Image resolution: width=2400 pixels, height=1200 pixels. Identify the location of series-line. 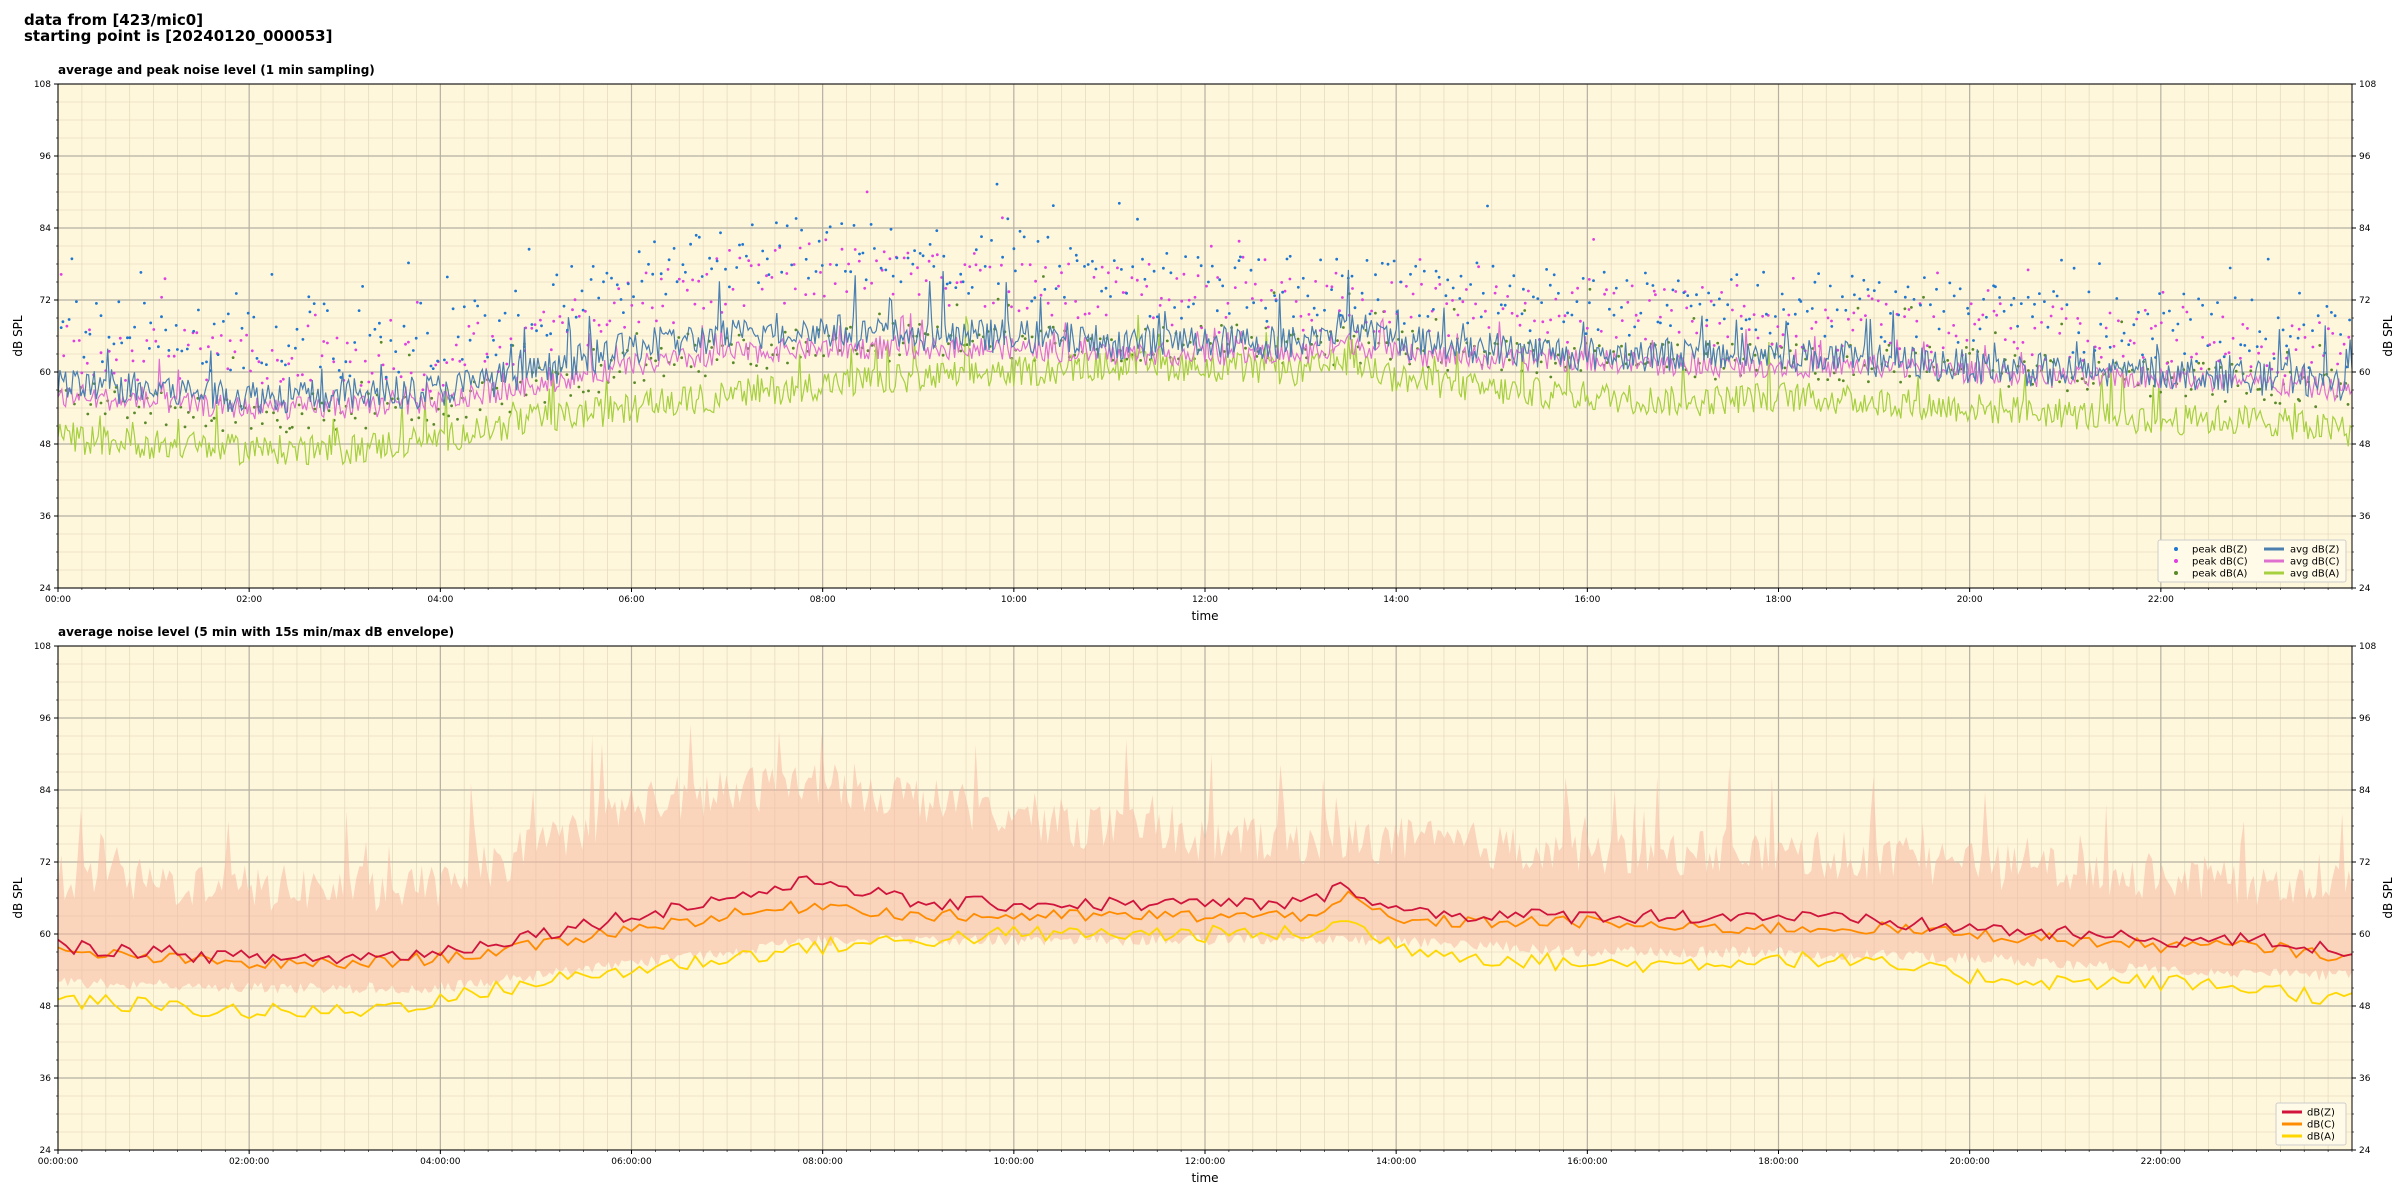
(1205, 390).